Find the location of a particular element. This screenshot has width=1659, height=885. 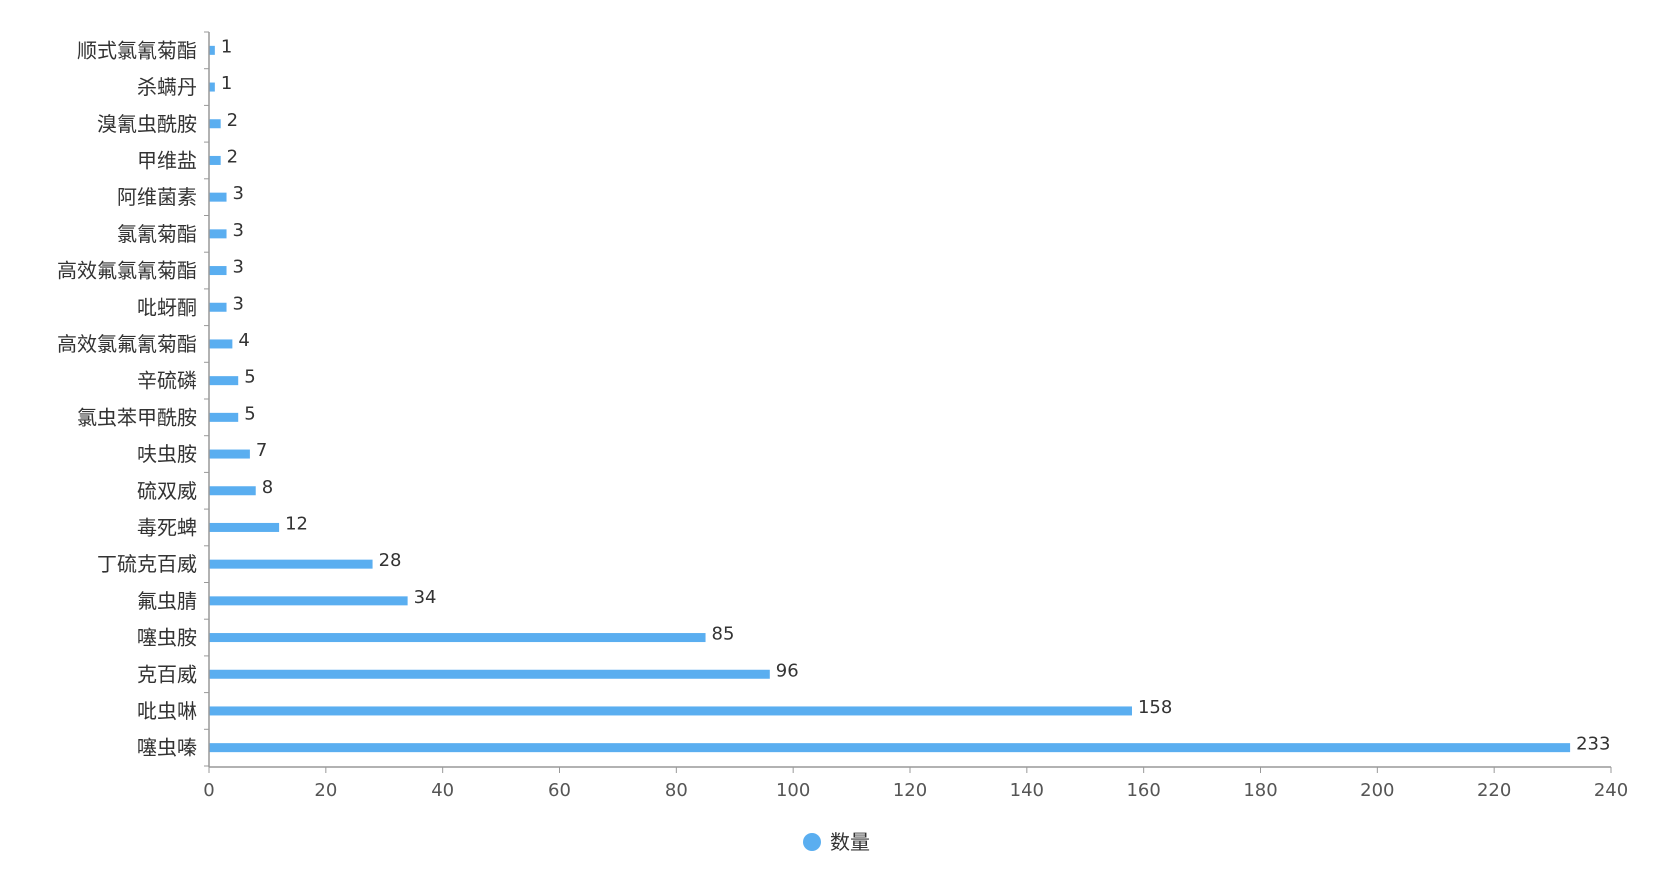

category-label: 克百威 is located at coordinates (167, 674).